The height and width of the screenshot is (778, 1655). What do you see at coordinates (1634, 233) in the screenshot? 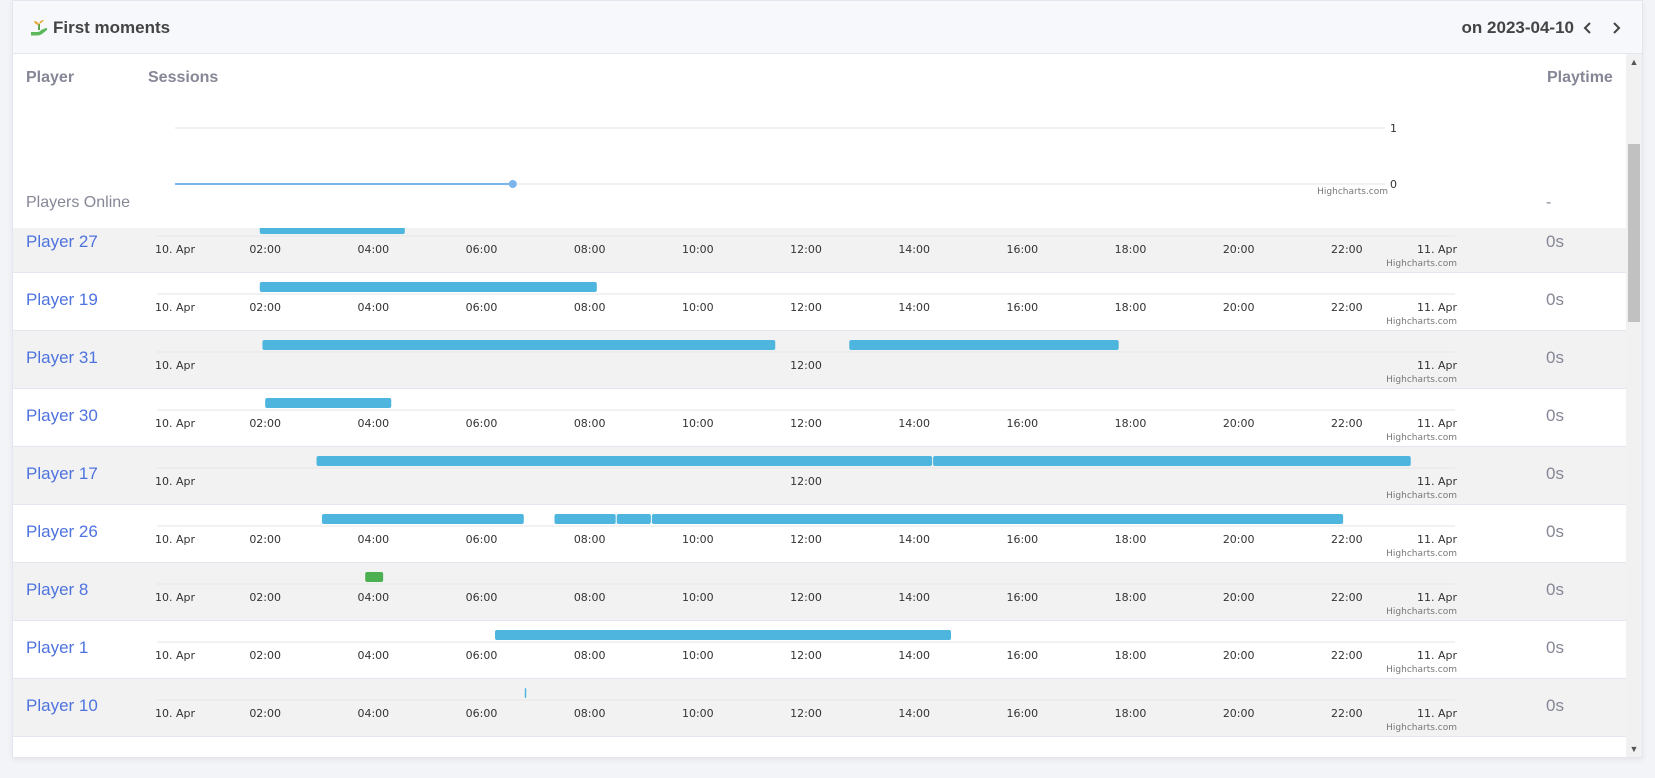
I see `scrollbar-thumb` at bounding box center [1634, 233].